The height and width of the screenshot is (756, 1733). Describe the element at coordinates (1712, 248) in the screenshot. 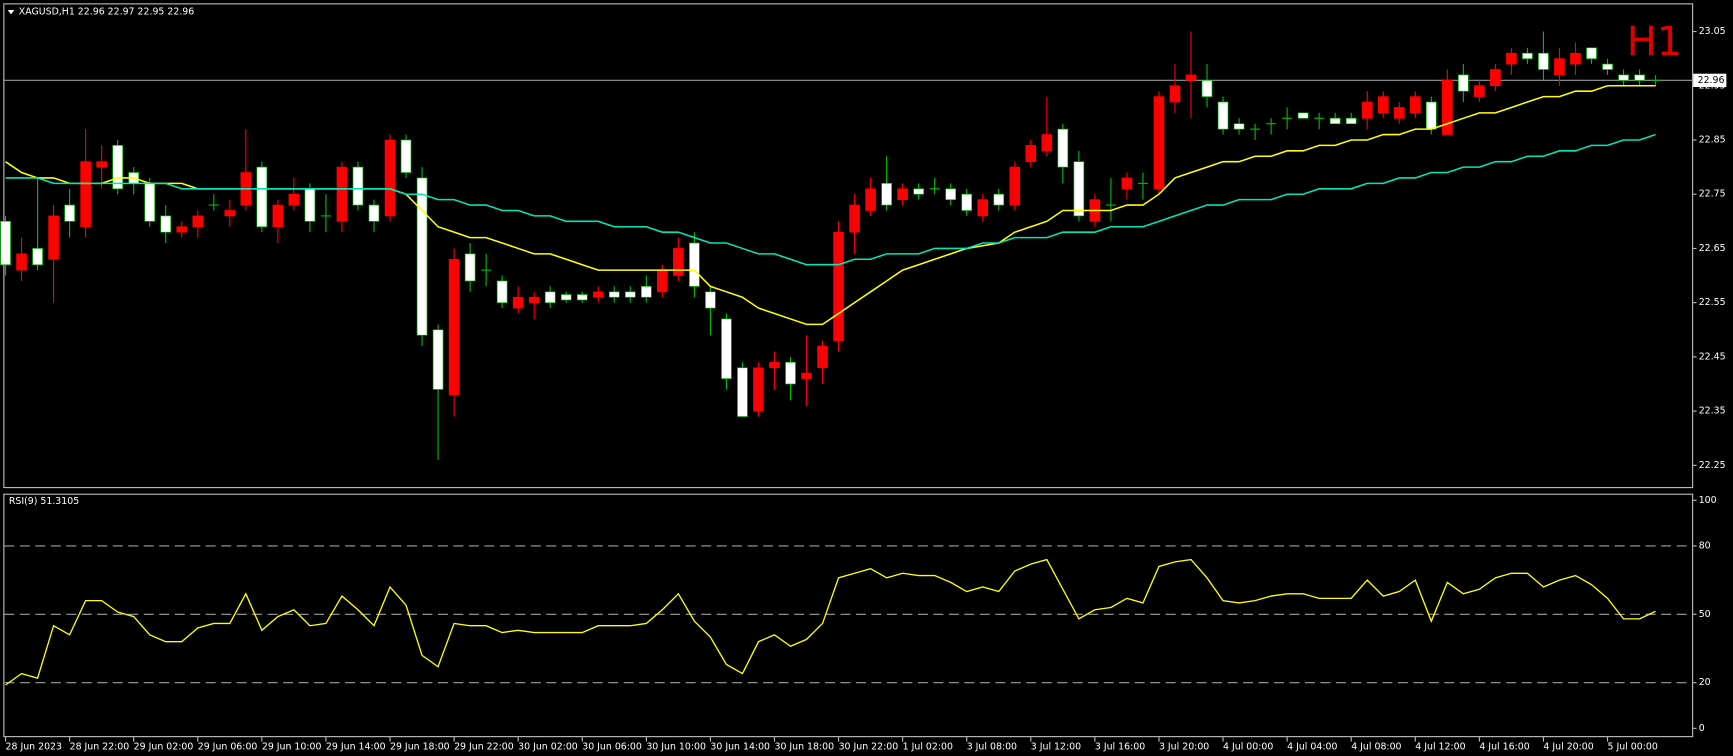

I see `y-tick-label: 22.65` at that location.